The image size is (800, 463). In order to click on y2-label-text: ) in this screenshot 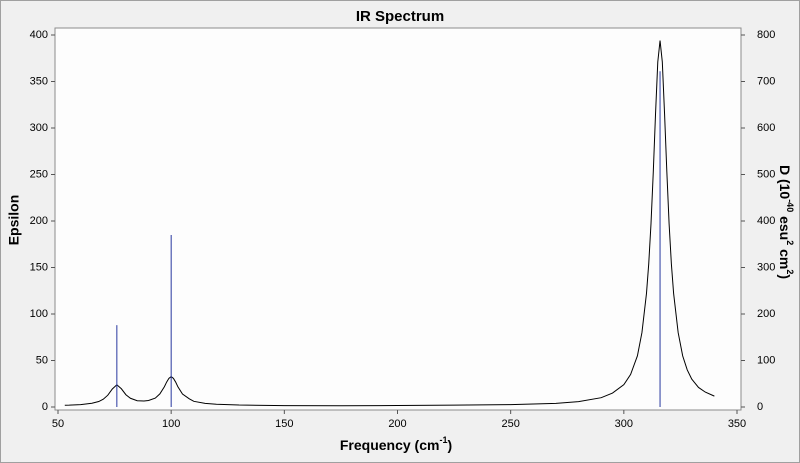, I will do `click(785, 276)`.